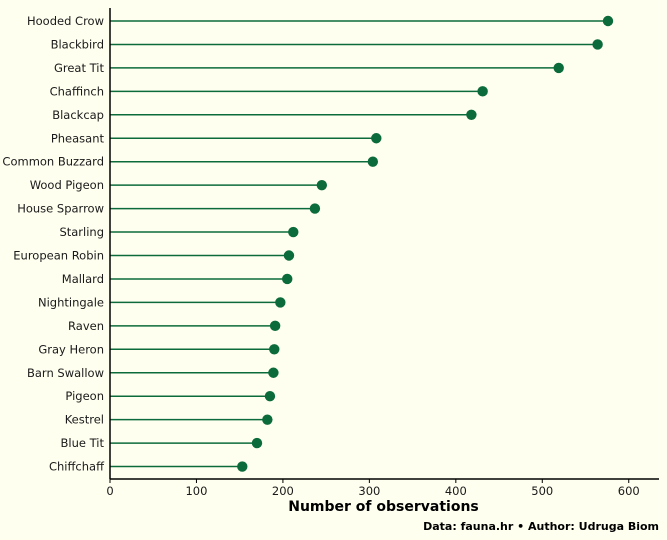 The height and width of the screenshot is (540, 667). Describe the element at coordinates (65, 21) in the screenshot. I see `category-label-hooded-crow: Hooded Crow` at that location.